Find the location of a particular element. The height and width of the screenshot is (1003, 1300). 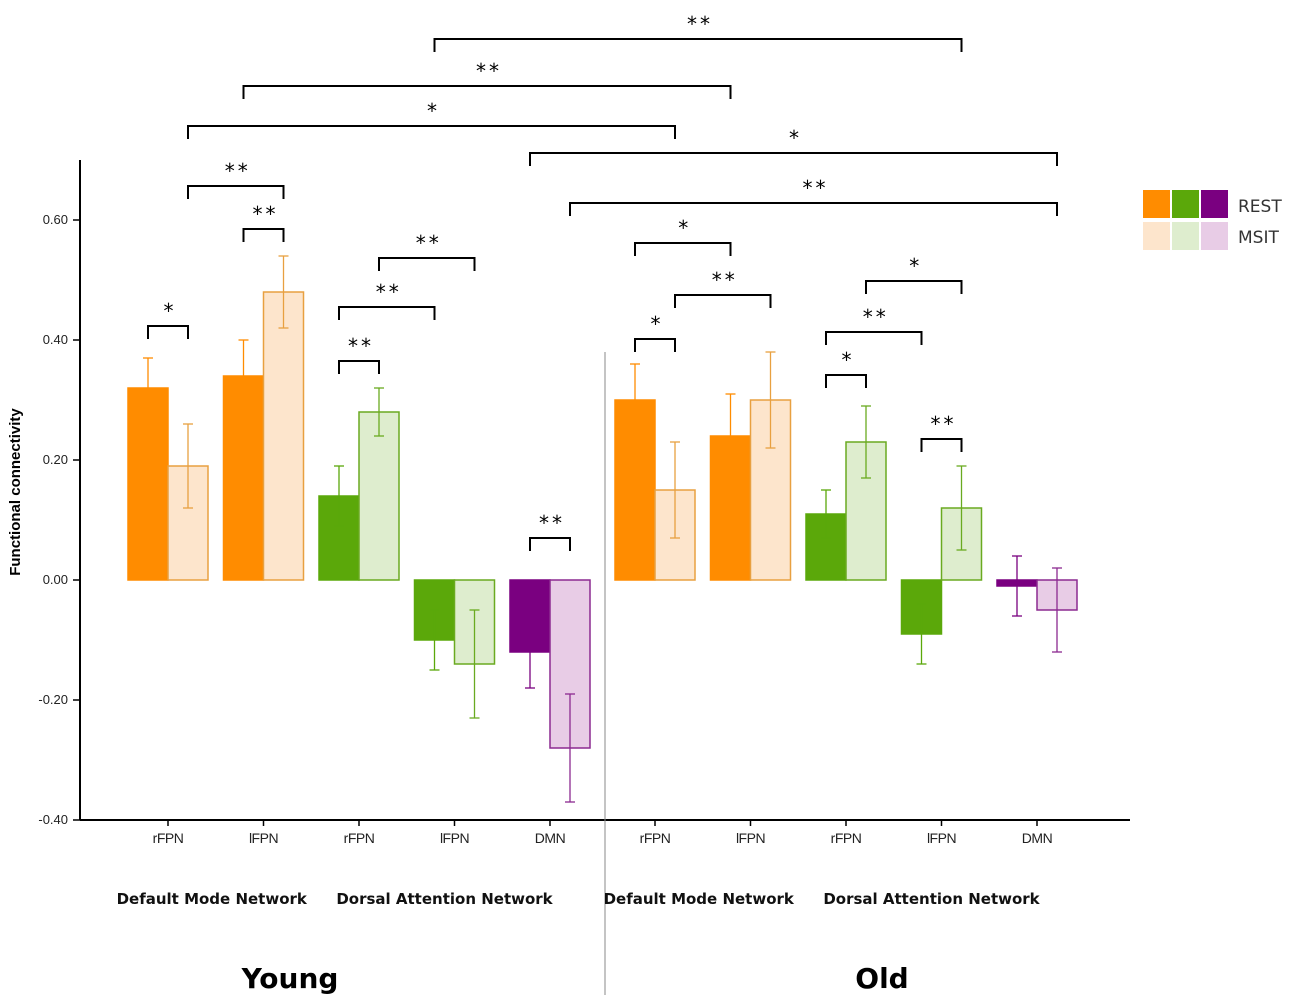

y-tick-label: 0.00 is located at coordinates (55, 579).